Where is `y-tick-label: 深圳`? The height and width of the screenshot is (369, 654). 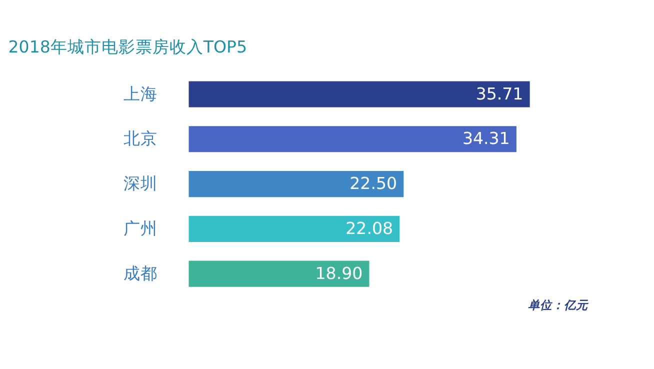
y-tick-label: 深圳 is located at coordinates (141, 184).